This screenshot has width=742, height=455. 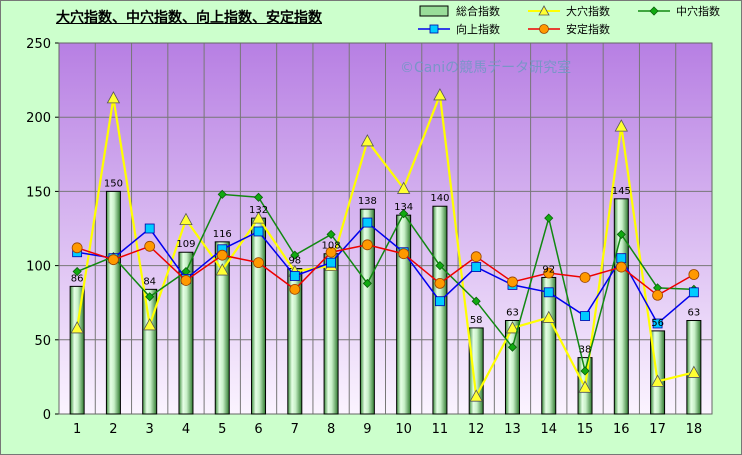 I want to click on bar-data-label: 140, so click(x=439, y=198).